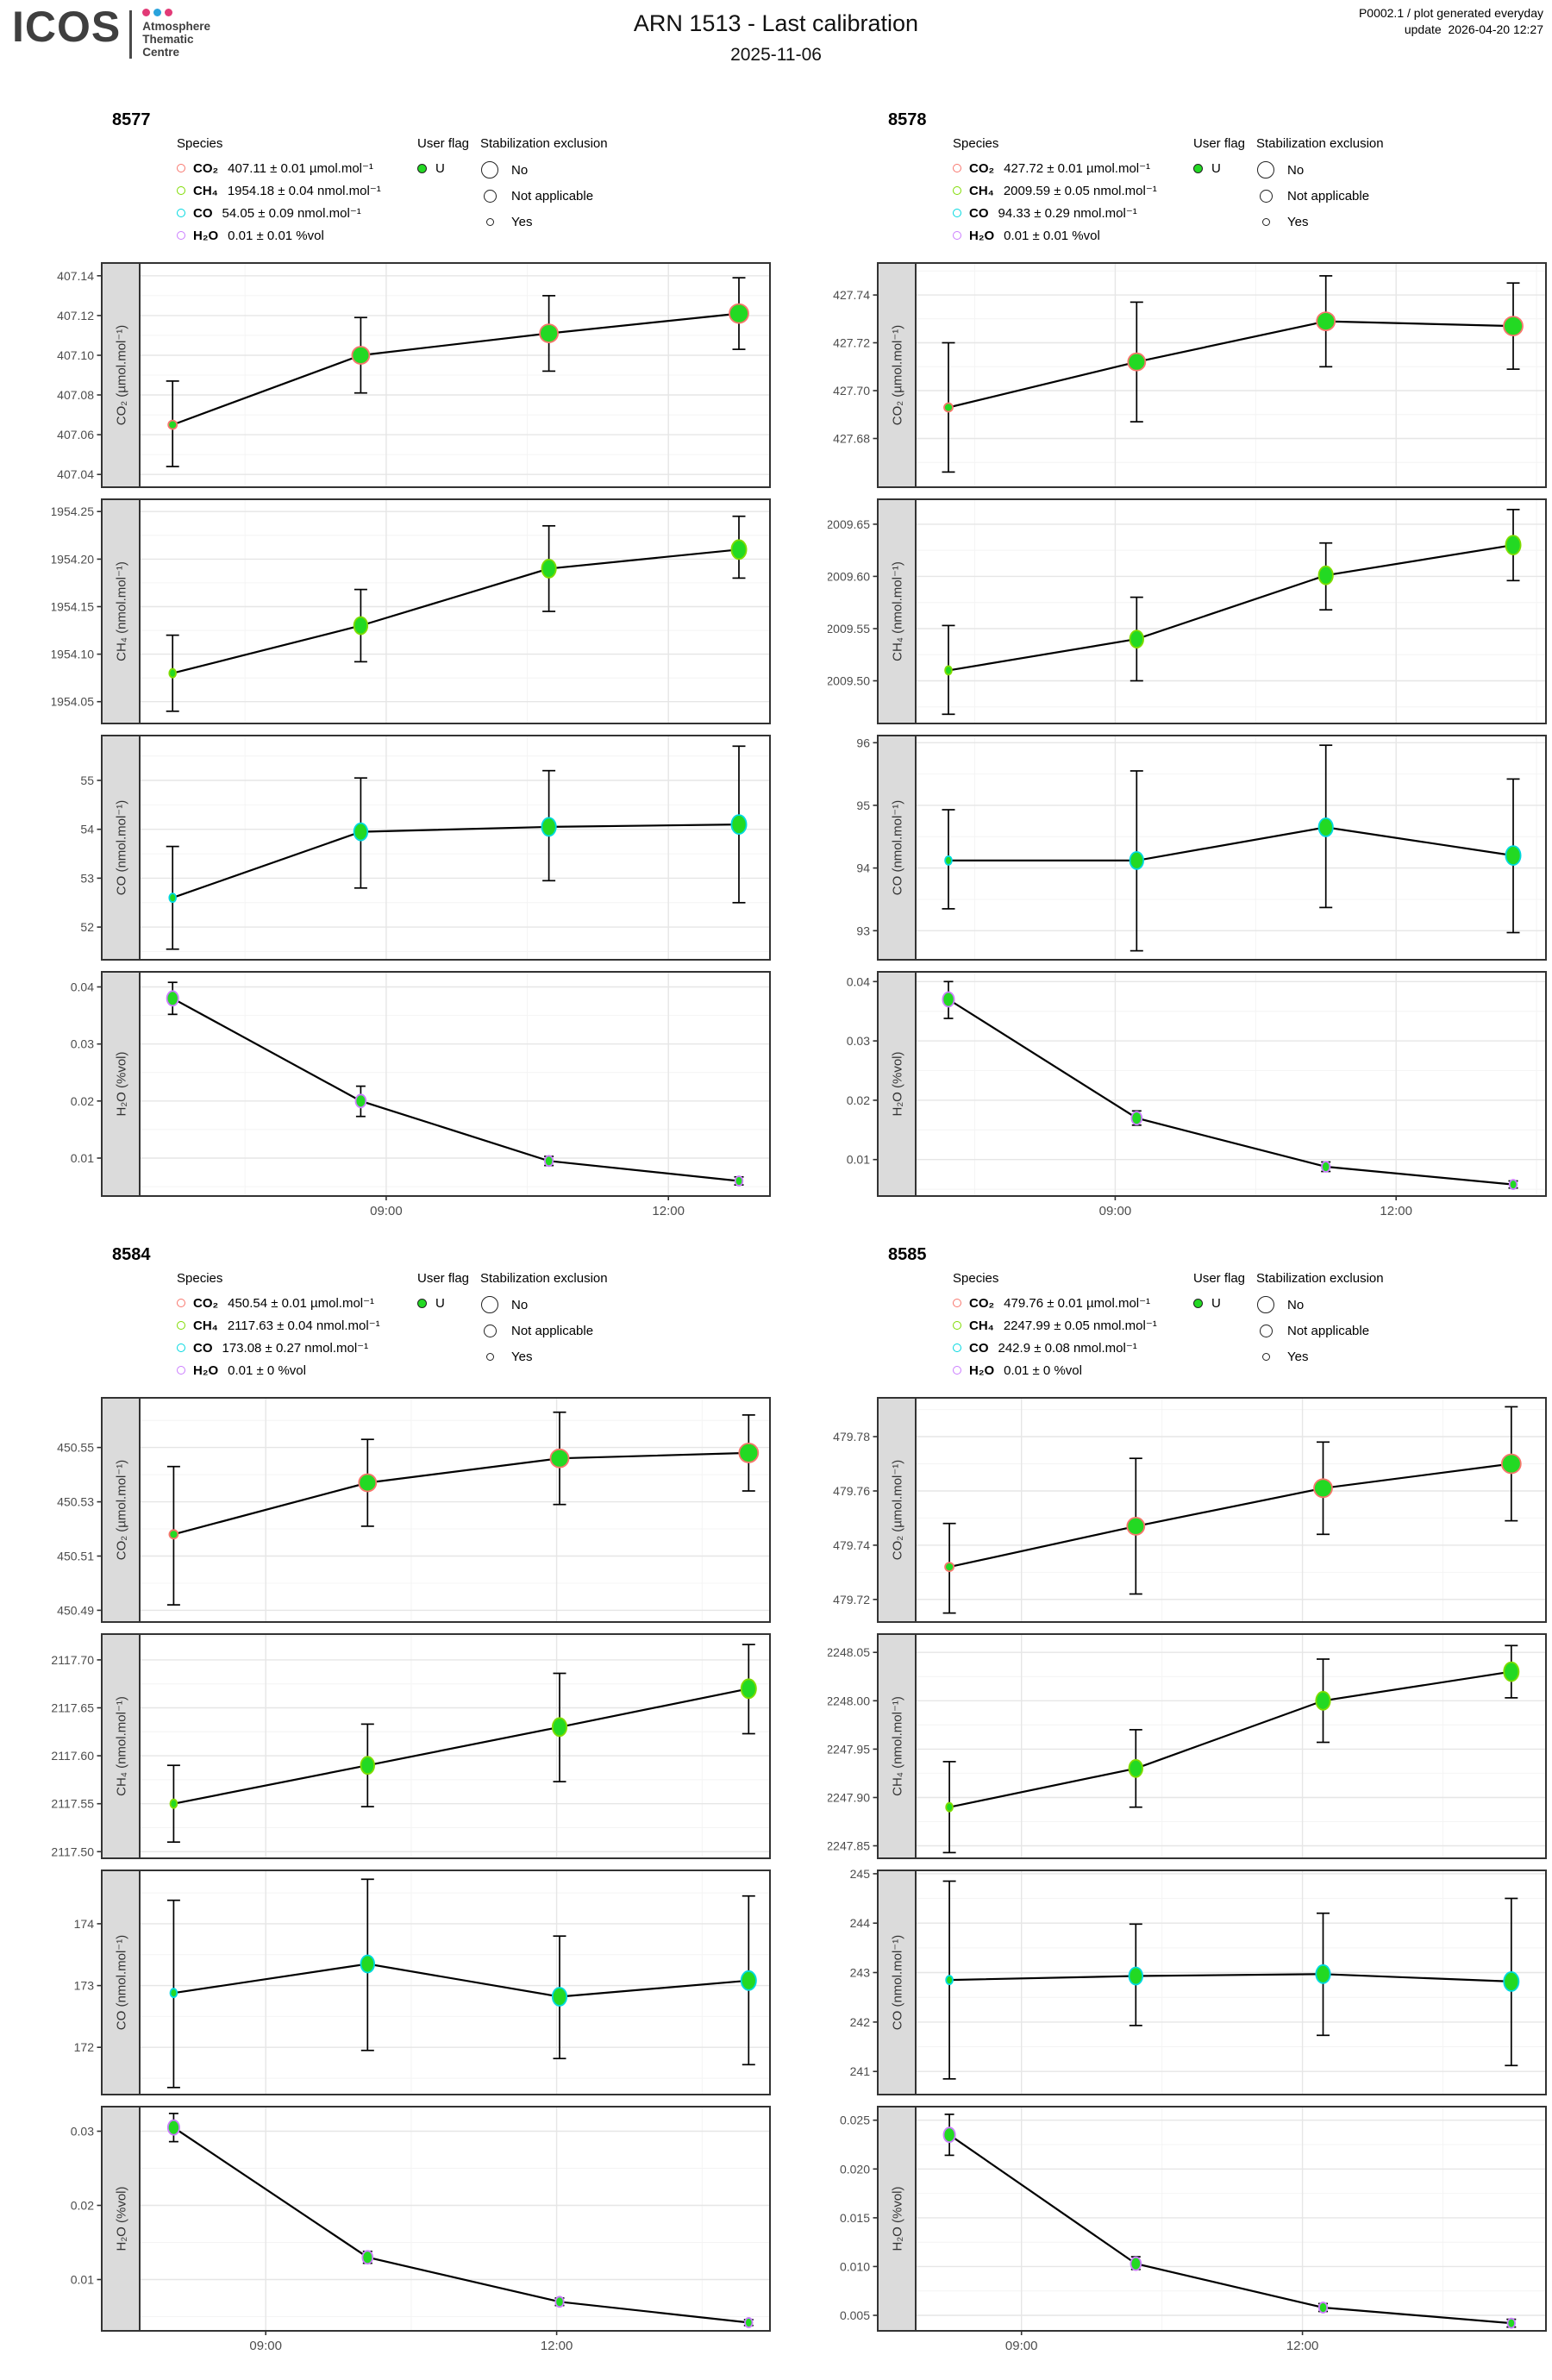  What do you see at coordinates (85, 1924) in the screenshot?
I see `svg-text: 174` at bounding box center [85, 1924].